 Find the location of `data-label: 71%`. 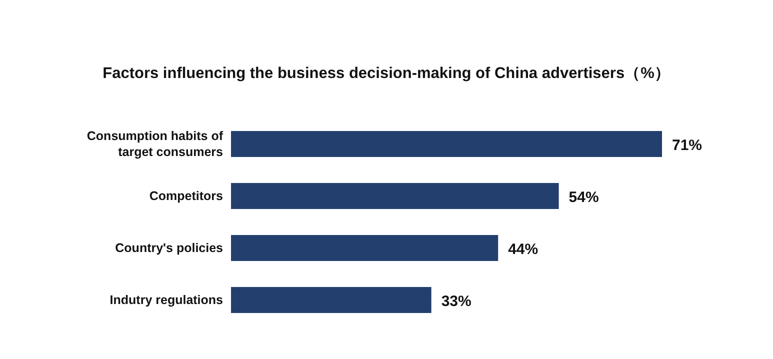

data-label: 71% is located at coordinates (687, 145).